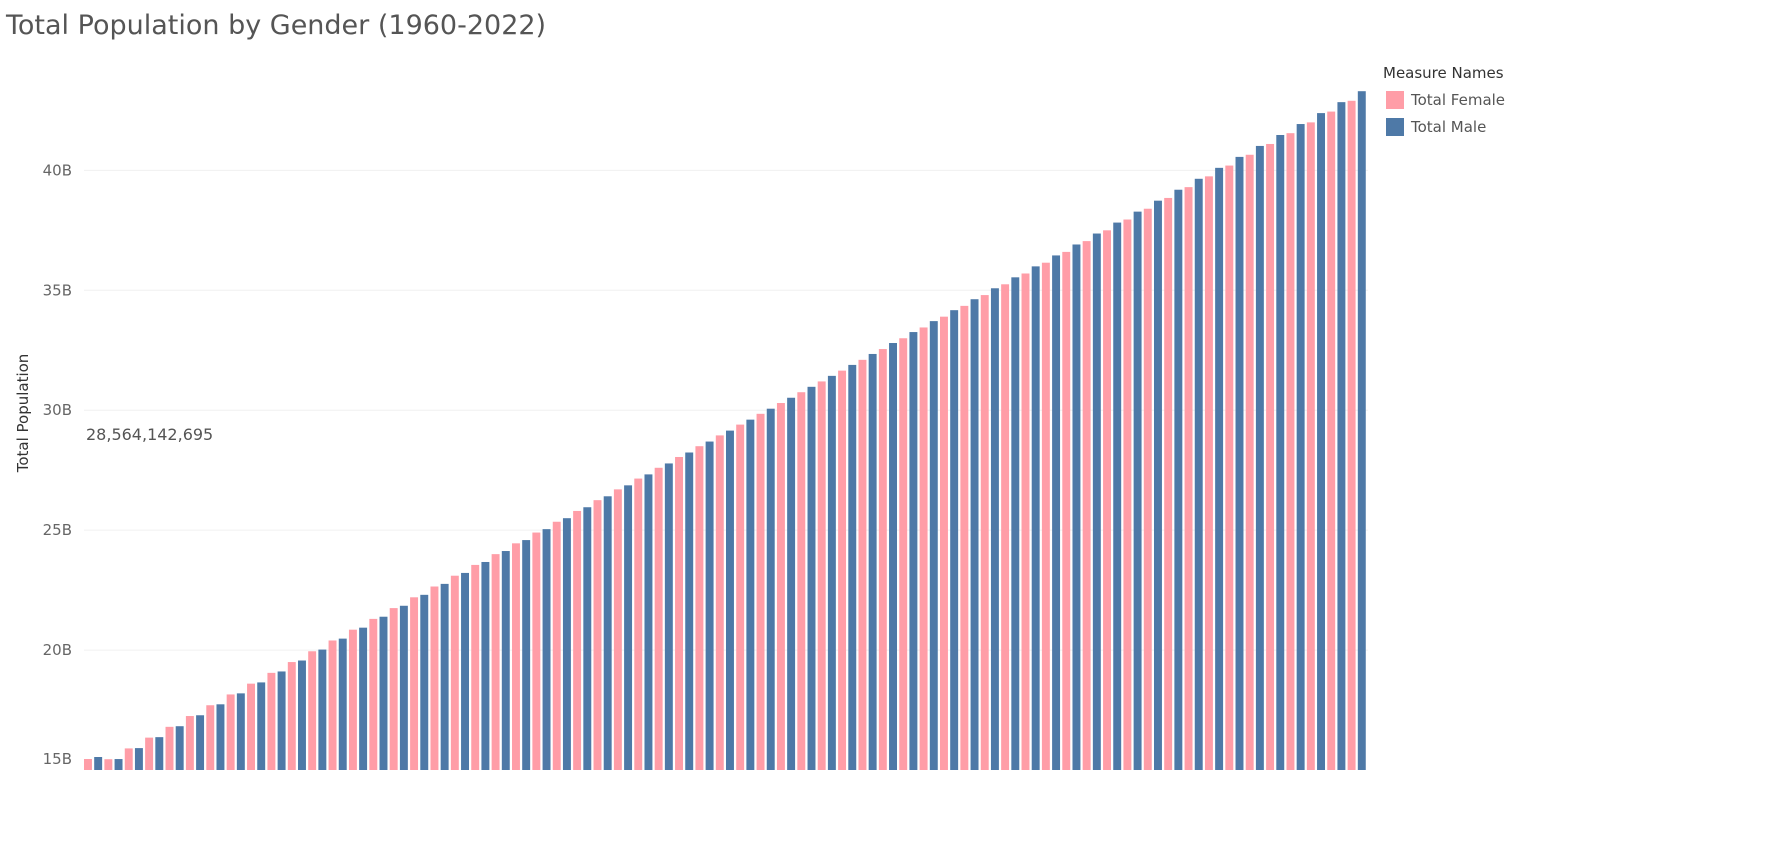  I want to click on legend-item-female: Total Female, so click(1444, 99).